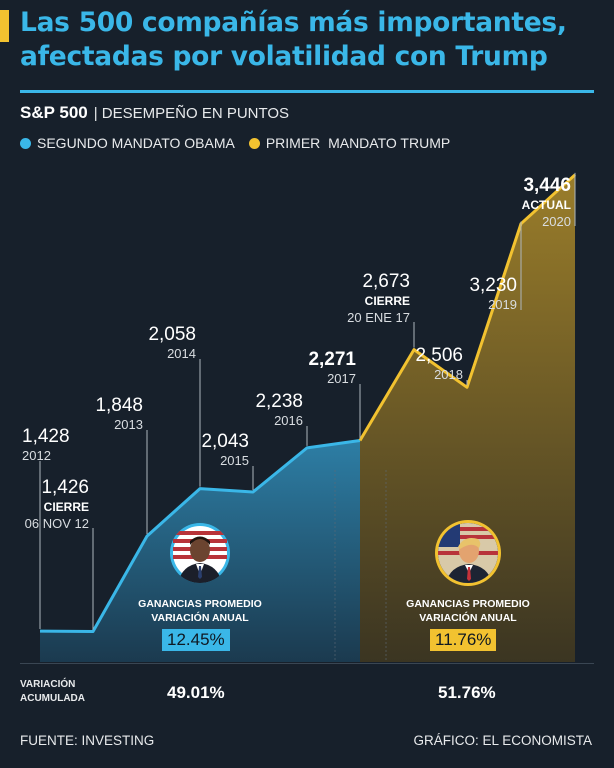 The image size is (614, 768). Describe the element at coordinates (307, 91) in the screenshot. I see `title-divider` at that location.